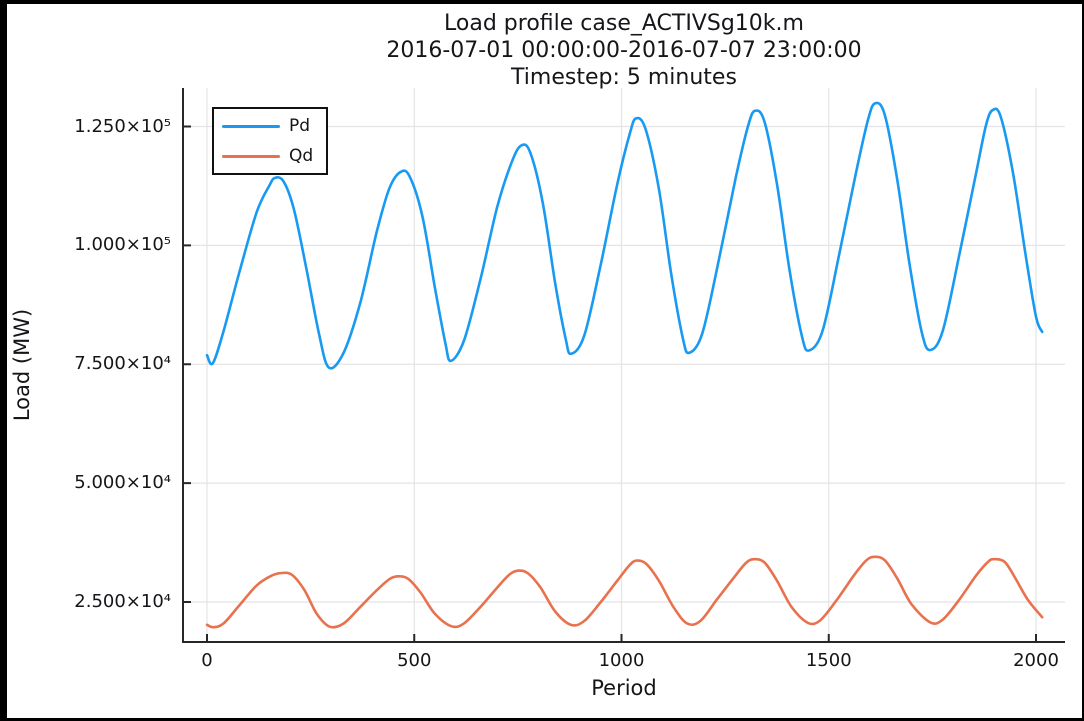 The image size is (1084, 721). What do you see at coordinates (301, 155) in the screenshot?
I see `legend-label-qd: Qd` at bounding box center [301, 155].